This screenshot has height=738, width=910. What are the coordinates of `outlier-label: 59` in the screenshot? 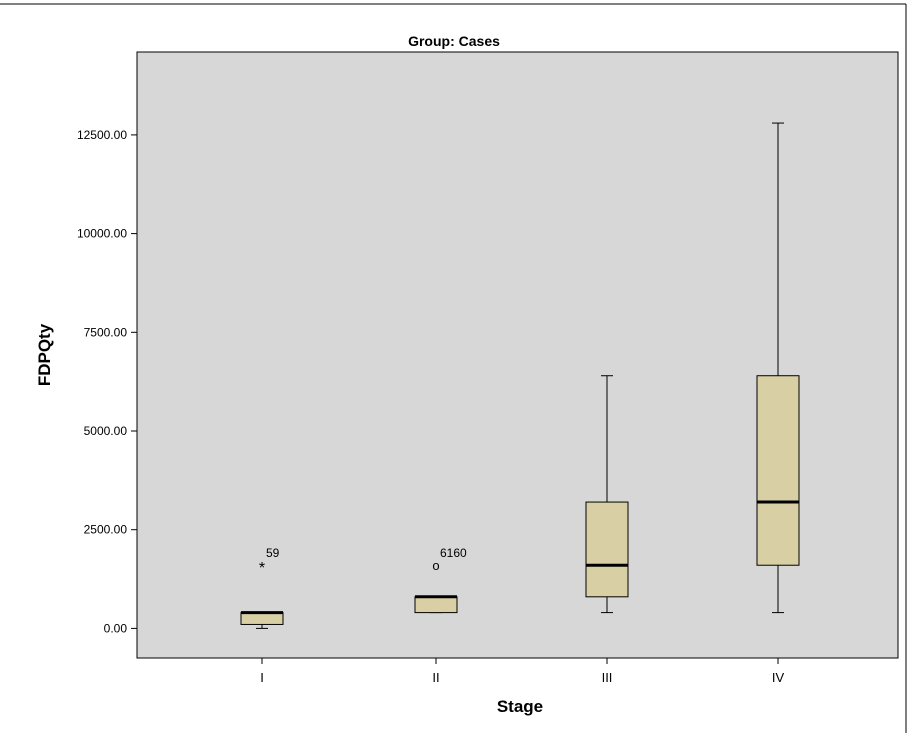 It's located at (273, 553).